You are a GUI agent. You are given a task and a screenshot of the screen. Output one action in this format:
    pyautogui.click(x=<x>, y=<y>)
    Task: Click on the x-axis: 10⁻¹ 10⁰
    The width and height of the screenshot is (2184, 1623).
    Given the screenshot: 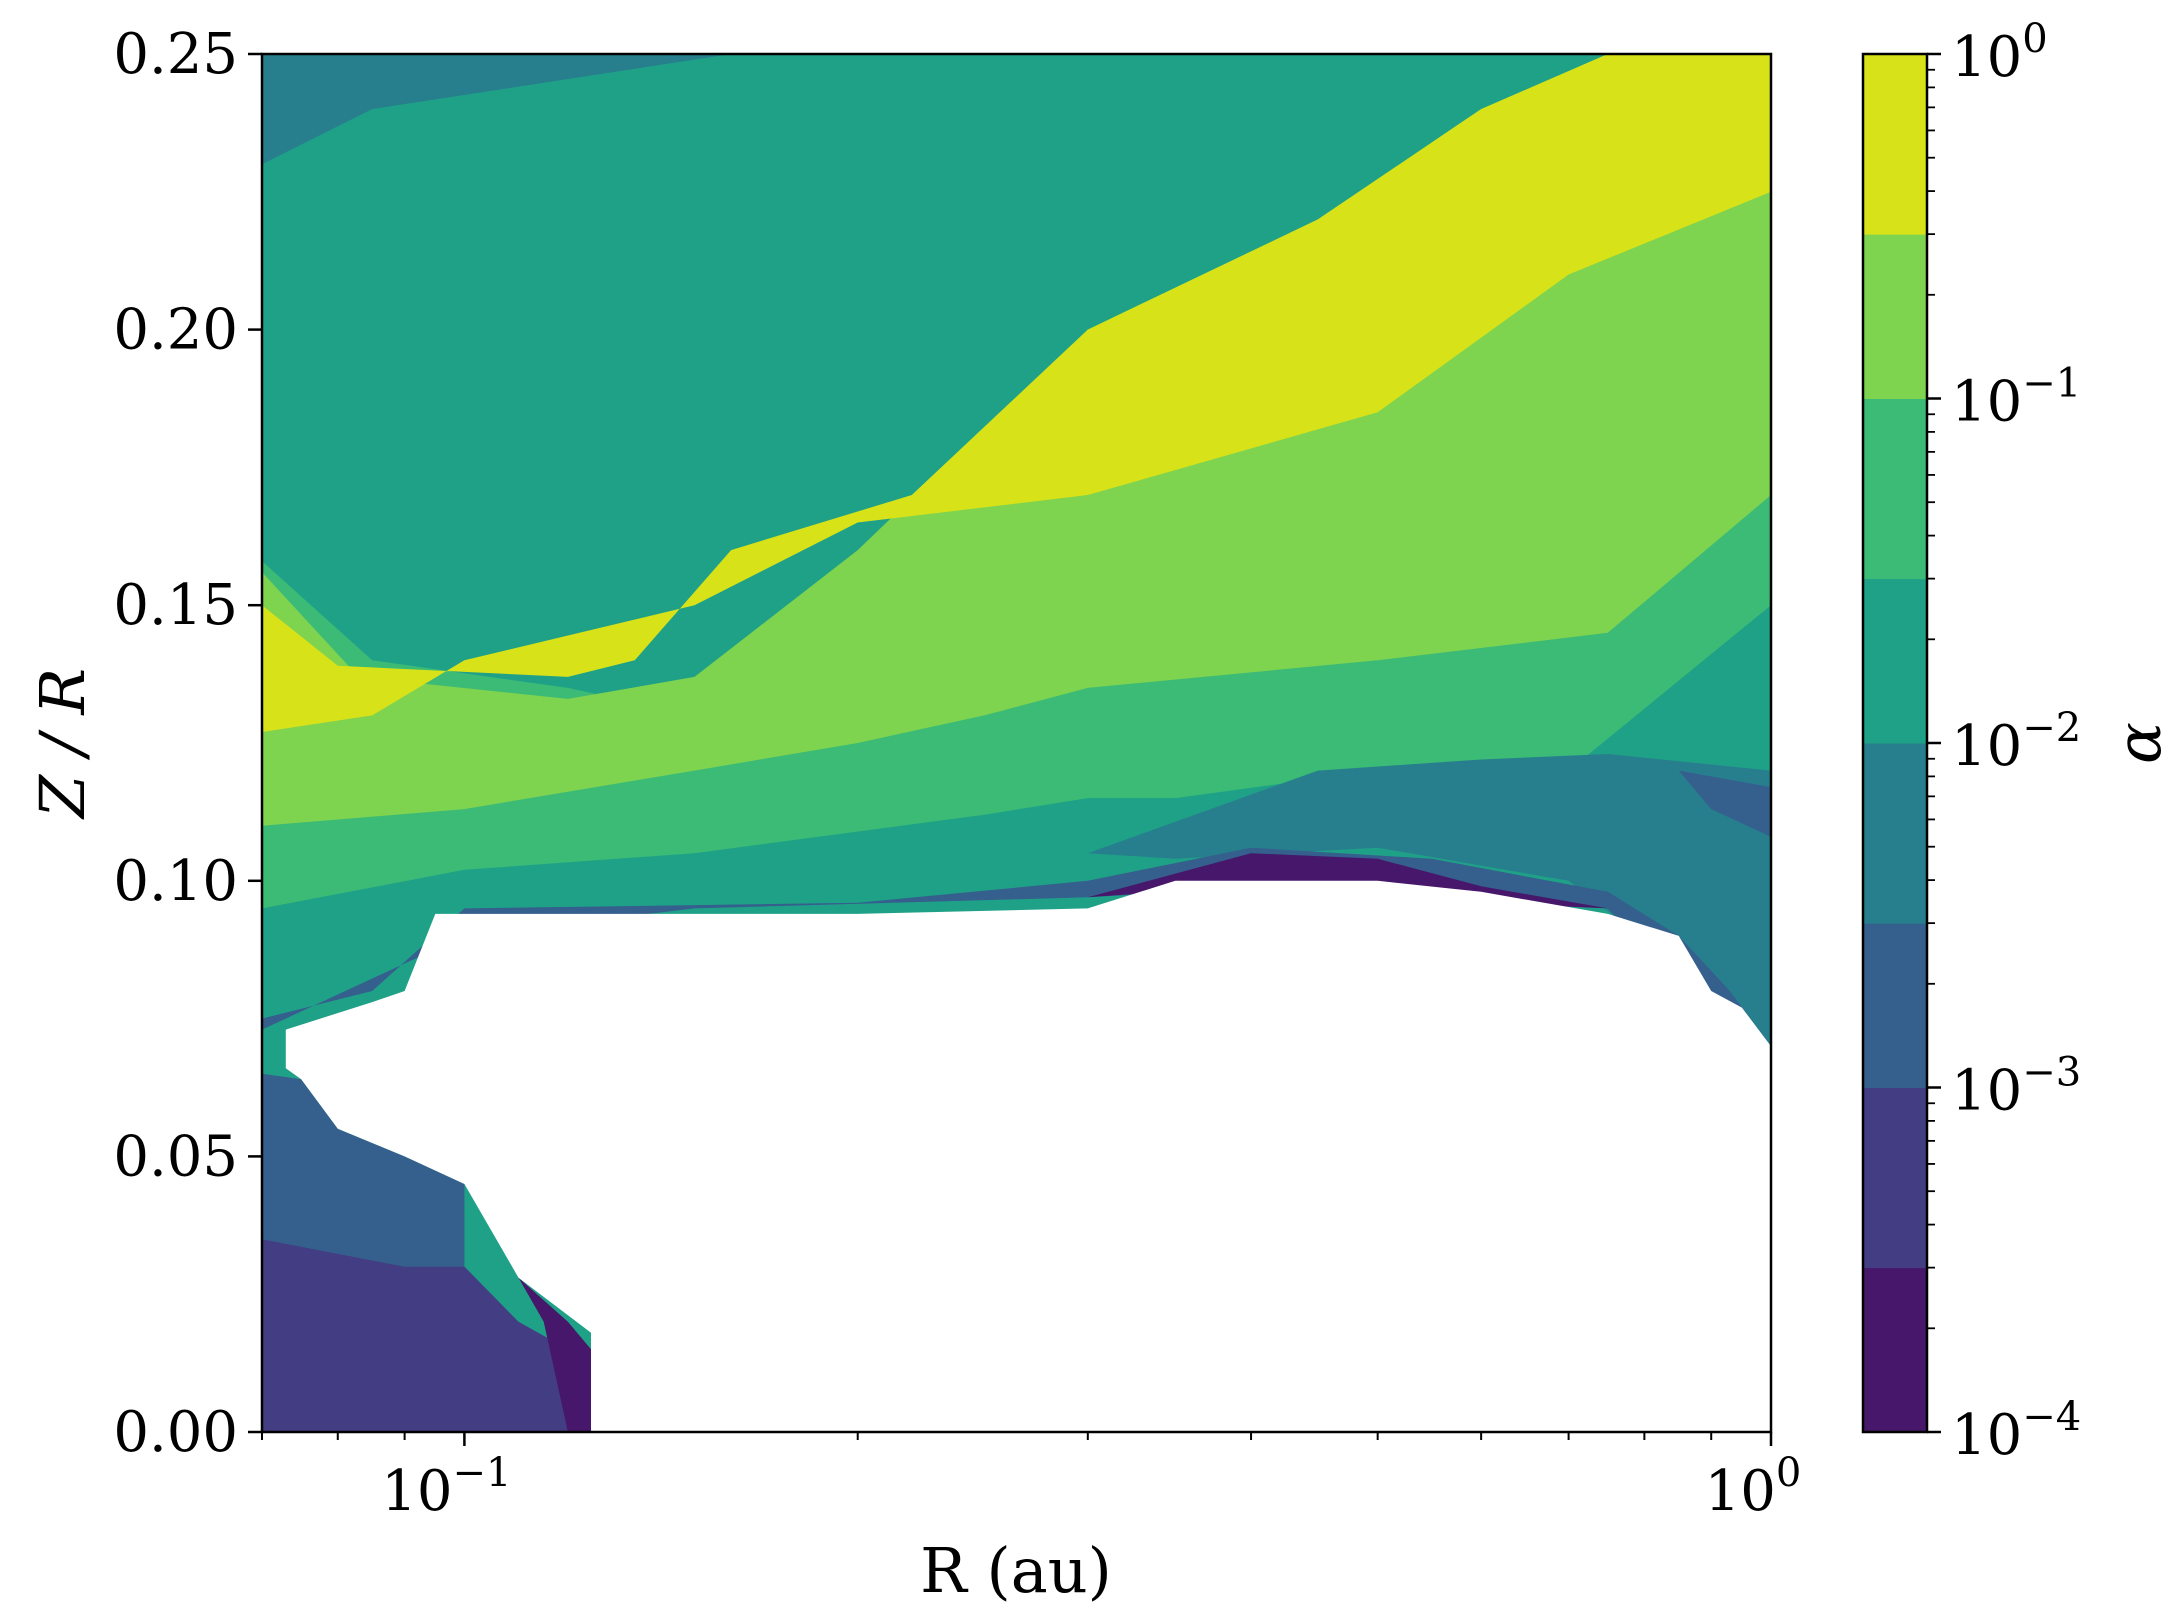 What is the action you would take?
    pyautogui.click(x=1031, y=1478)
    